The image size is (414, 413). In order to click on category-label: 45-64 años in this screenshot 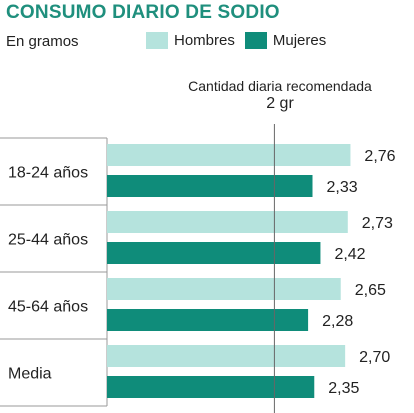, I will do `click(48, 307)`.